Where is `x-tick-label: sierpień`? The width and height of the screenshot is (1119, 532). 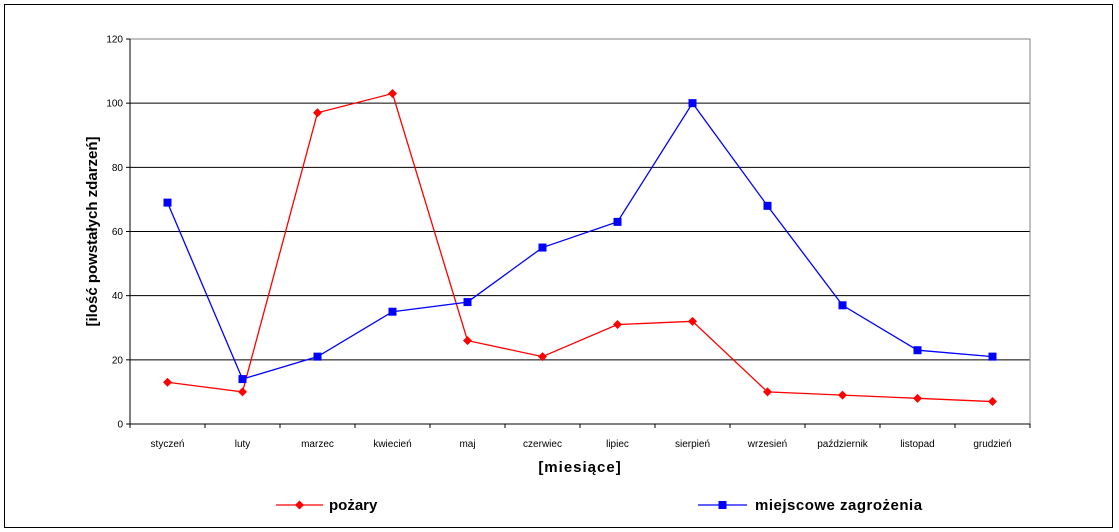 x-tick-label: sierpień is located at coordinates (692, 444).